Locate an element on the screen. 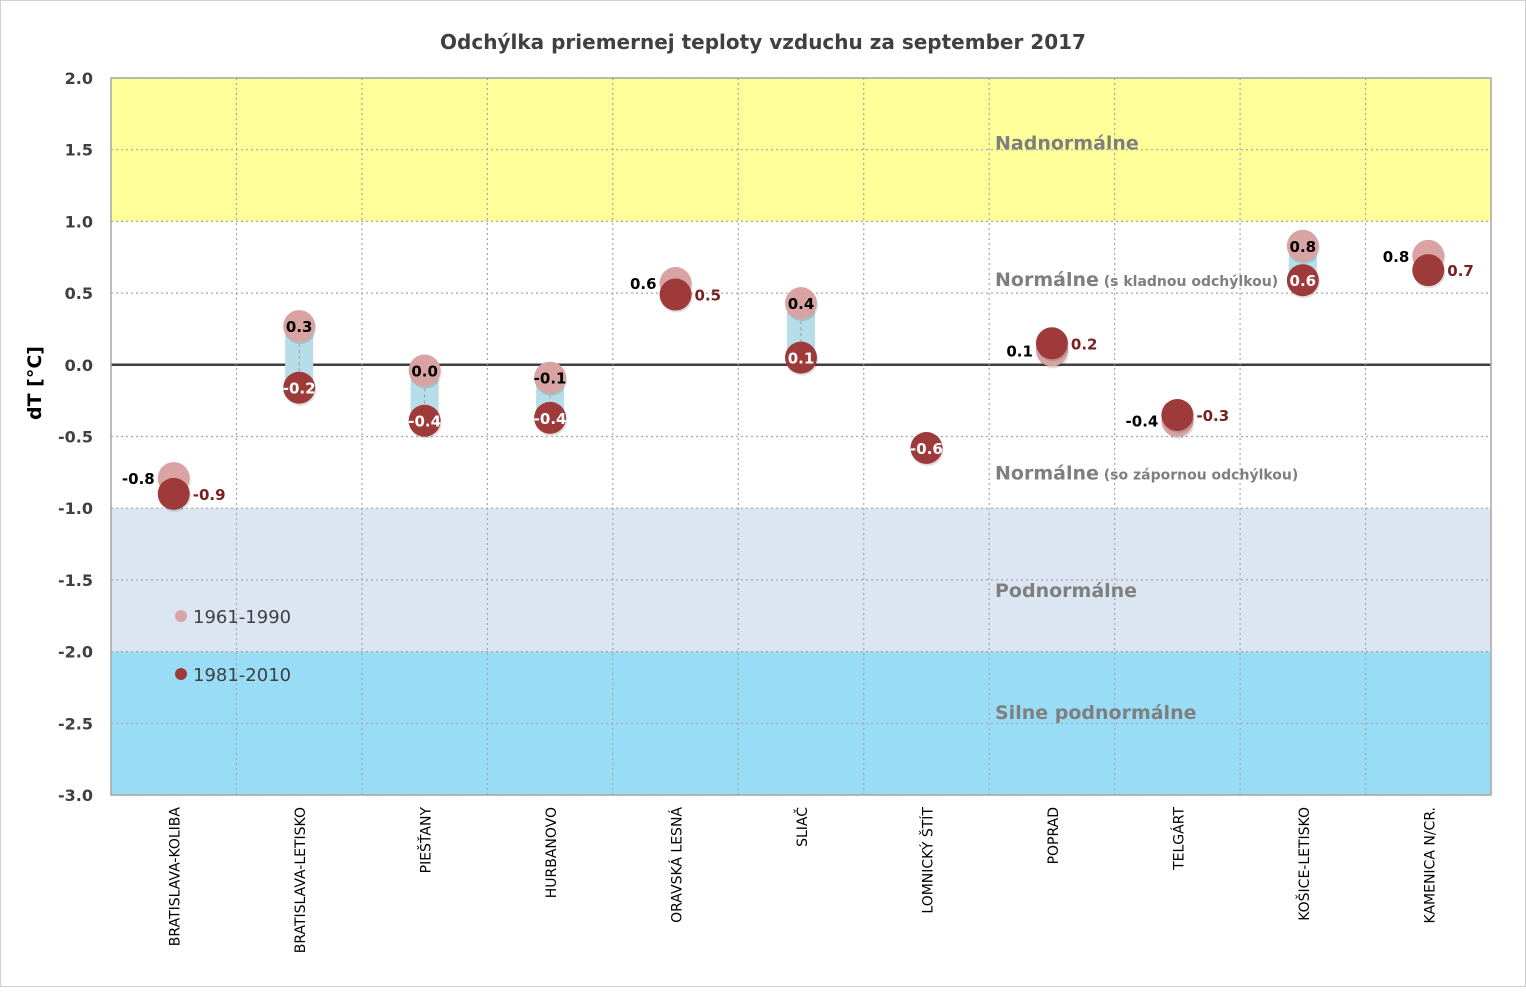  band-label: Normálne (so zápornou odchýlkou) is located at coordinates (1146, 474).